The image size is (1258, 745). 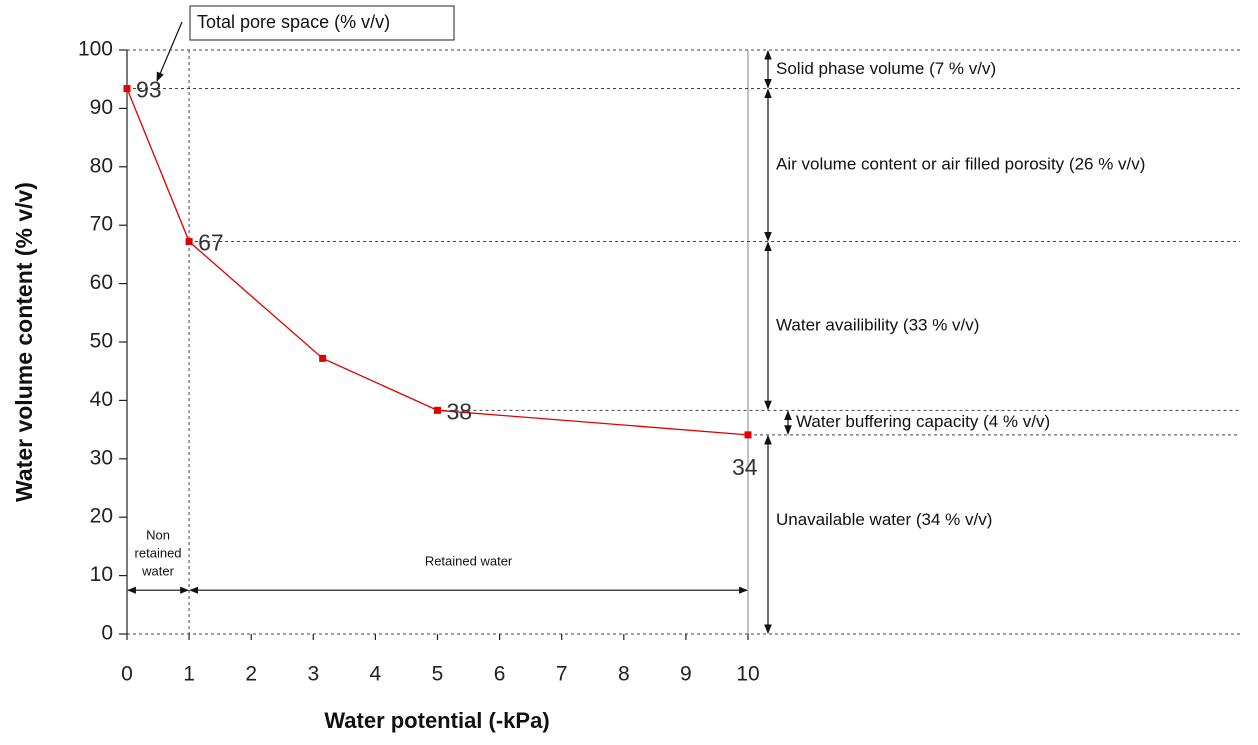 What do you see at coordinates (169, 51) in the screenshot?
I see `annotation-arrow` at bounding box center [169, 51].